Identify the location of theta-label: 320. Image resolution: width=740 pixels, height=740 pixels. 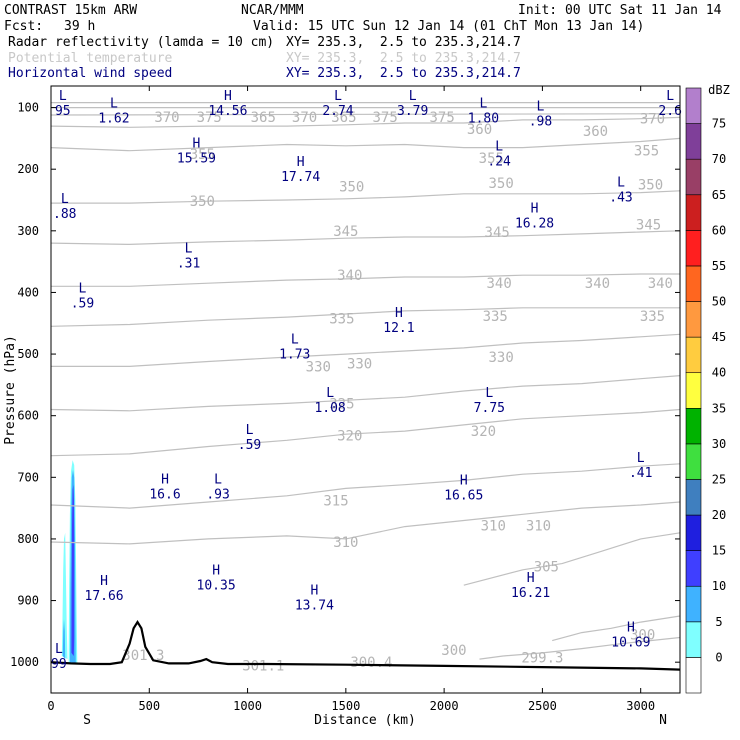
(349, 436).